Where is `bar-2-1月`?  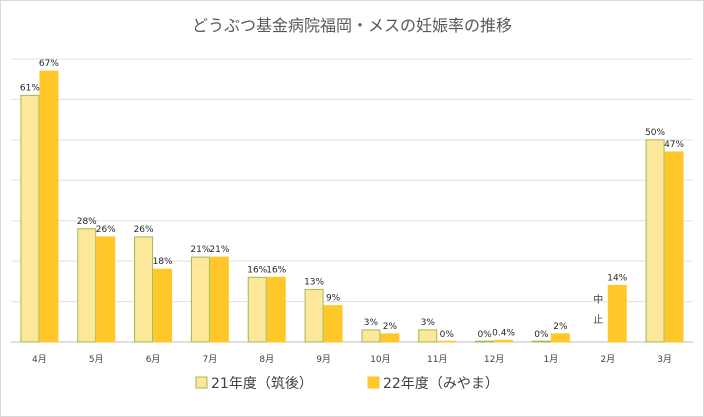
bar-2-1月 is located at coordinates (560, 338).